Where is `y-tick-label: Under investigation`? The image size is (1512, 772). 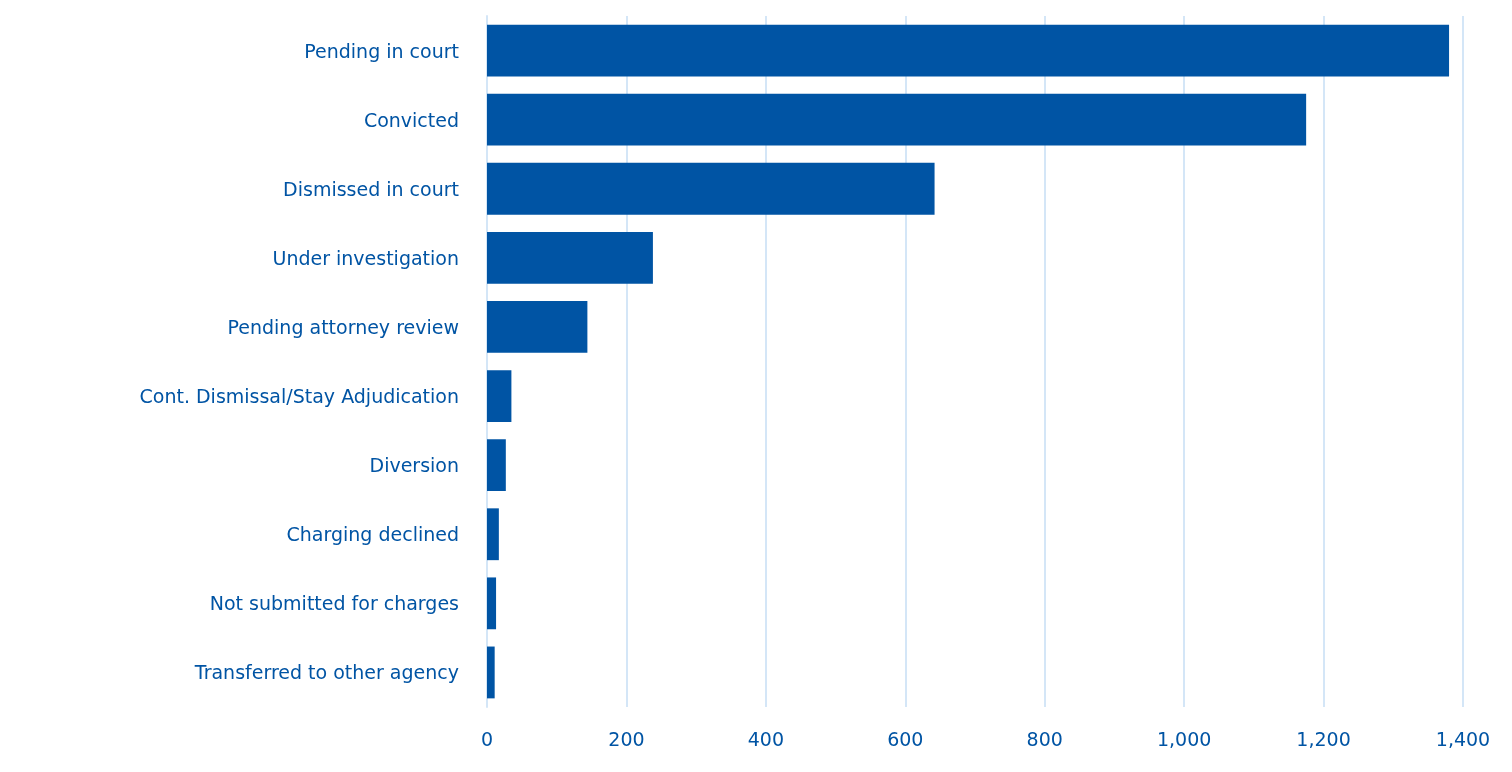 y-tick-label: Under investigation is located at coordinates (365, 257).